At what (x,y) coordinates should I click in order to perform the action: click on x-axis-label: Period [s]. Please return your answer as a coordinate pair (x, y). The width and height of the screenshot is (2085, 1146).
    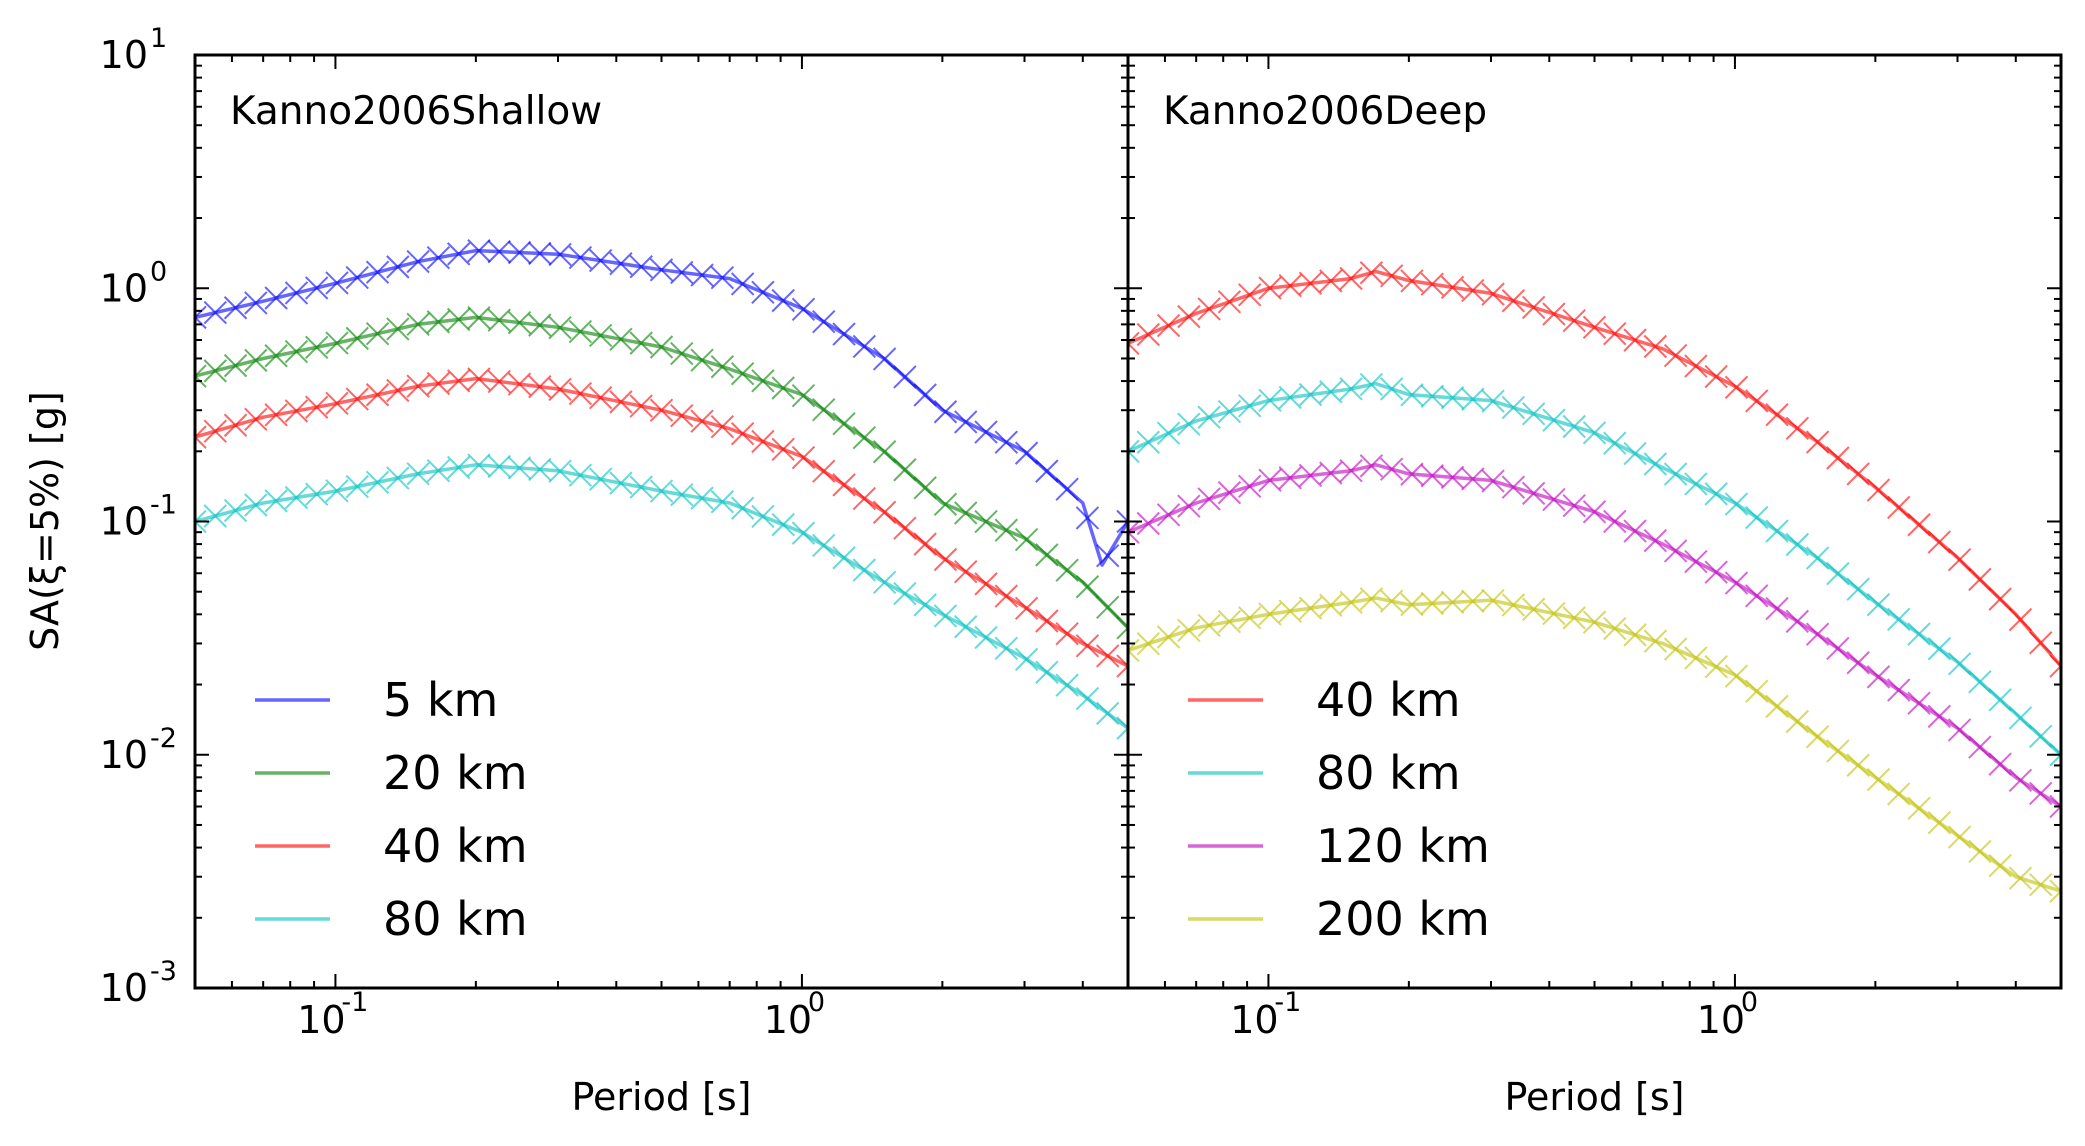
    Looking at the image, I should click on (661, 1097).